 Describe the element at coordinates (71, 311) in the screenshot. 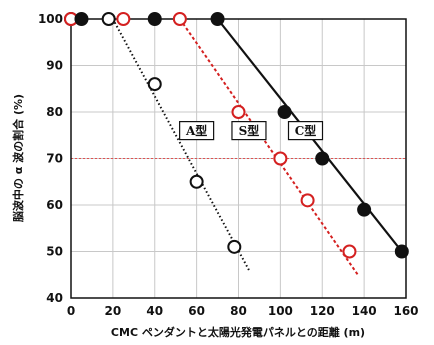

I see `x-tick-label: 0` at that location.